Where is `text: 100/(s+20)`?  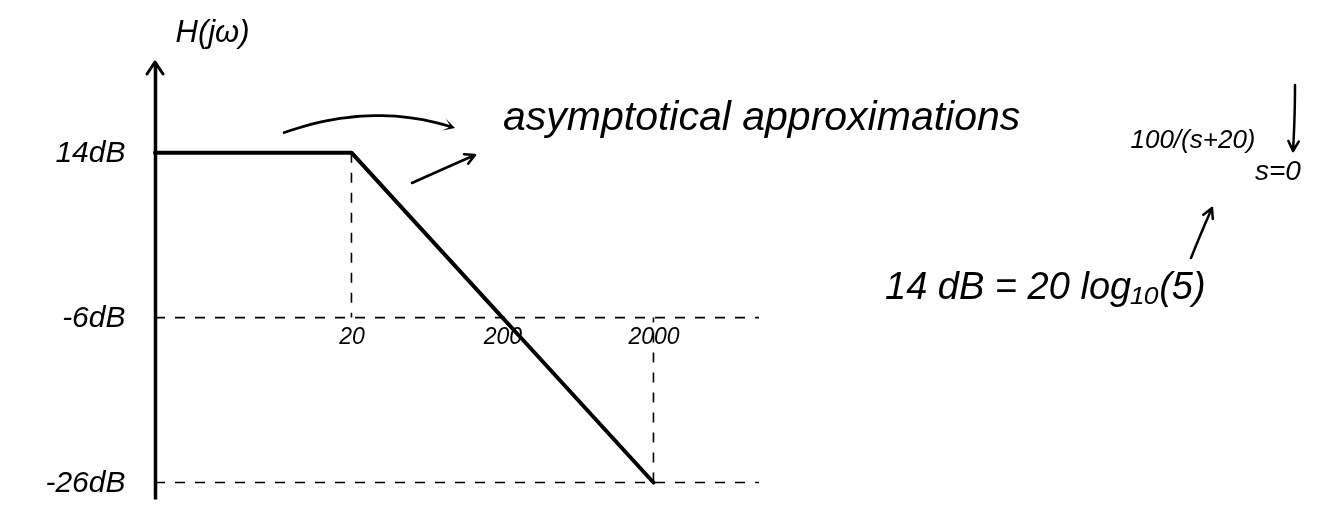 text: 100/(s+20) is located at coordinates (1193, 139).